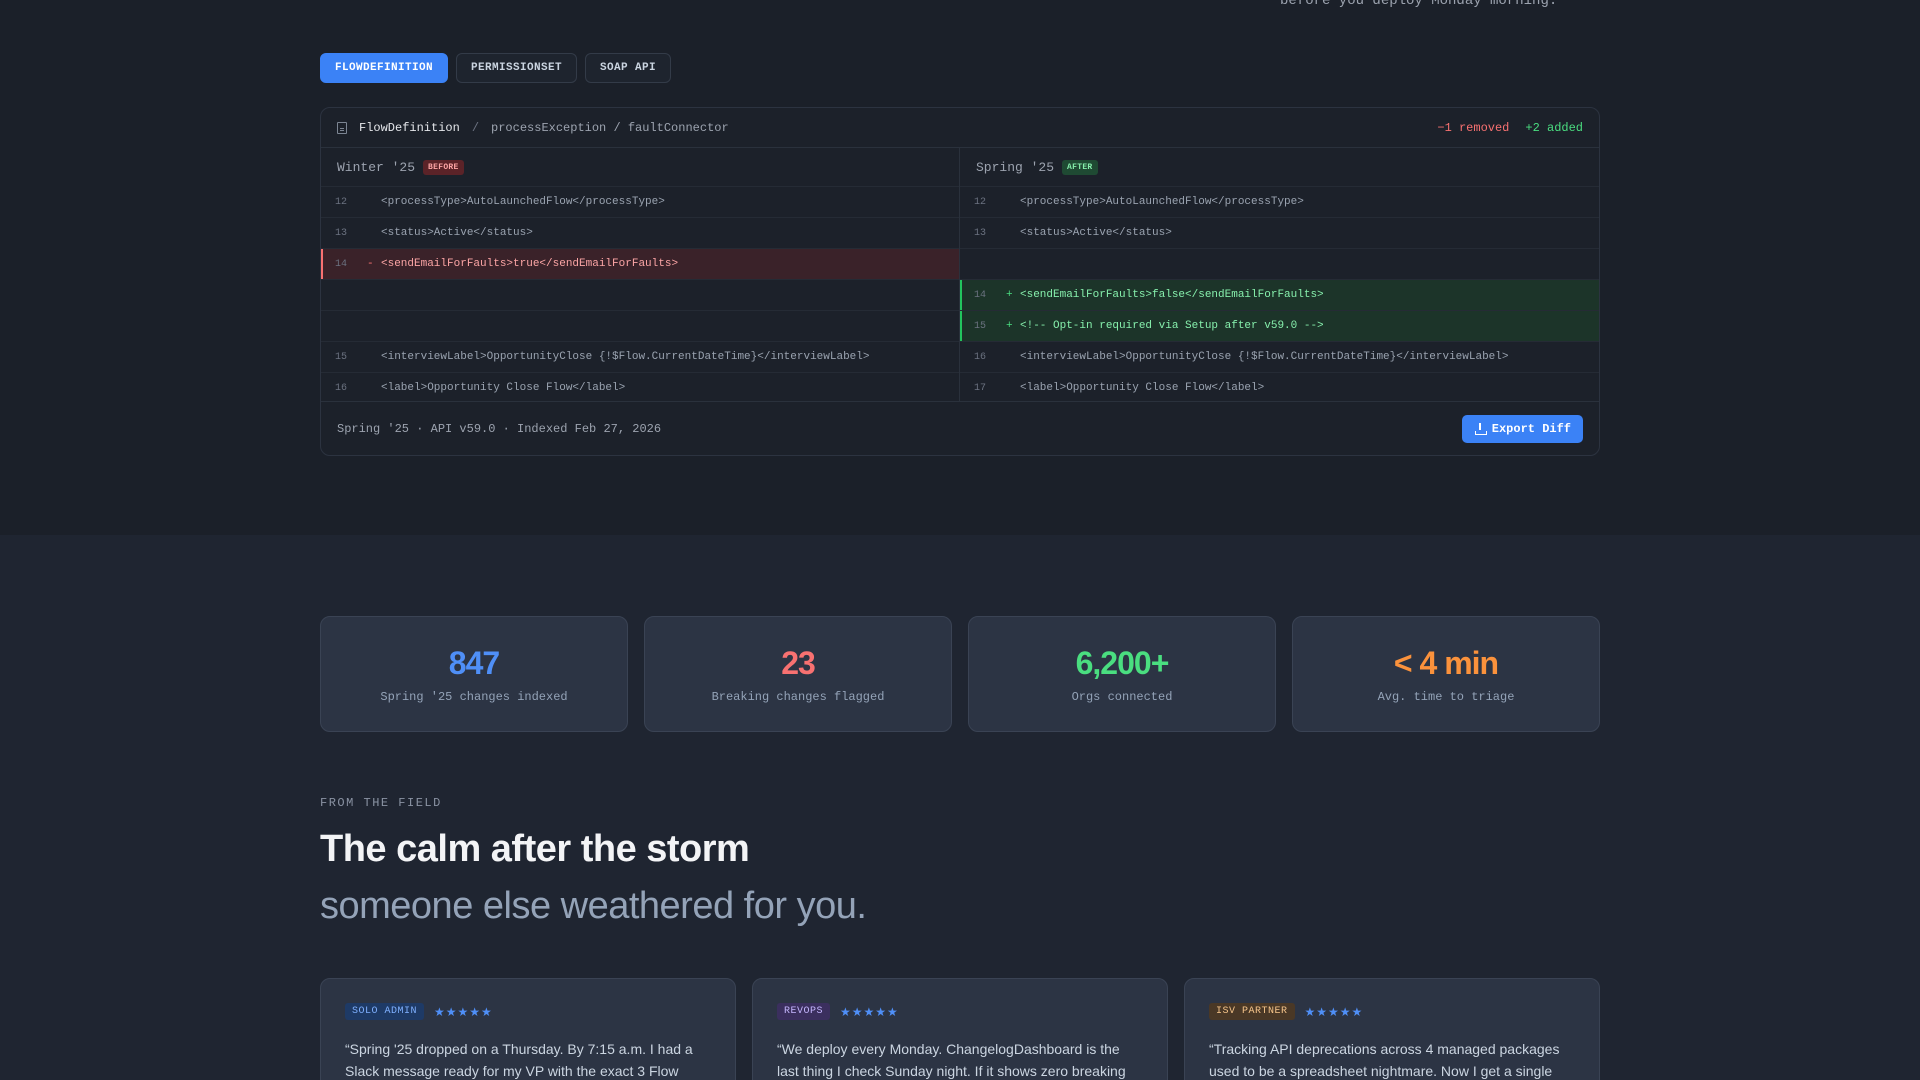 This screenshot has height=1080, width=1920. I want to click on stat-card: 6,200+ Orgs connected, so click(1122, 674).